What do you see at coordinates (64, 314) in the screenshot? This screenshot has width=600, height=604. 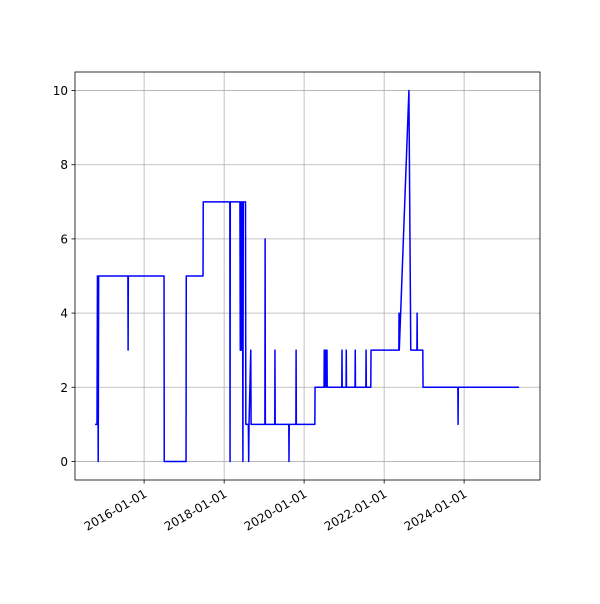 I see `y-tick-label: 4` at bounding box center [64, 314].